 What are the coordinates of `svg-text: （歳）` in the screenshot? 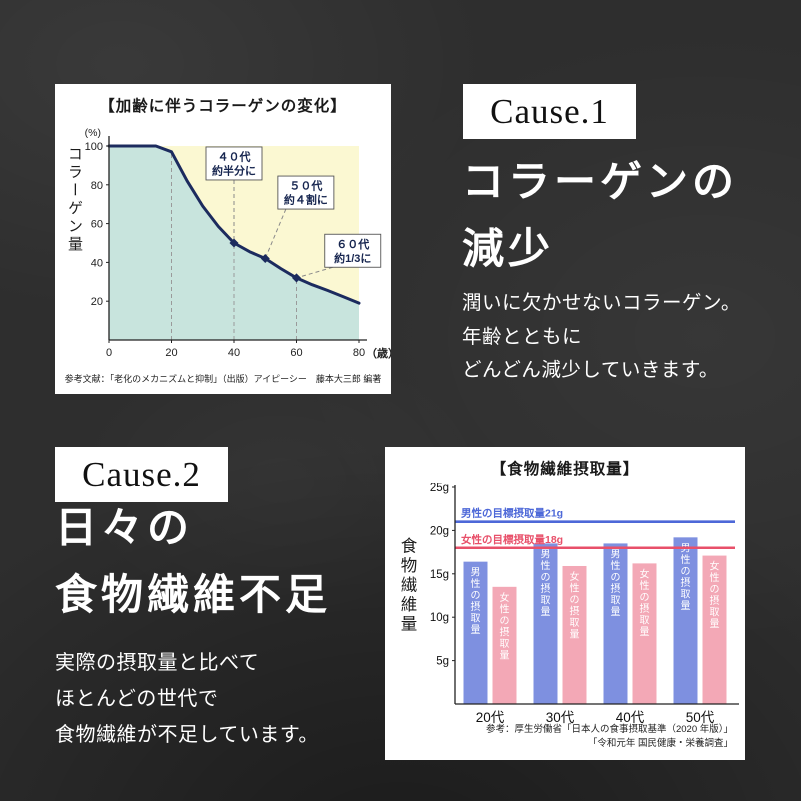 It's located at (378, 353).